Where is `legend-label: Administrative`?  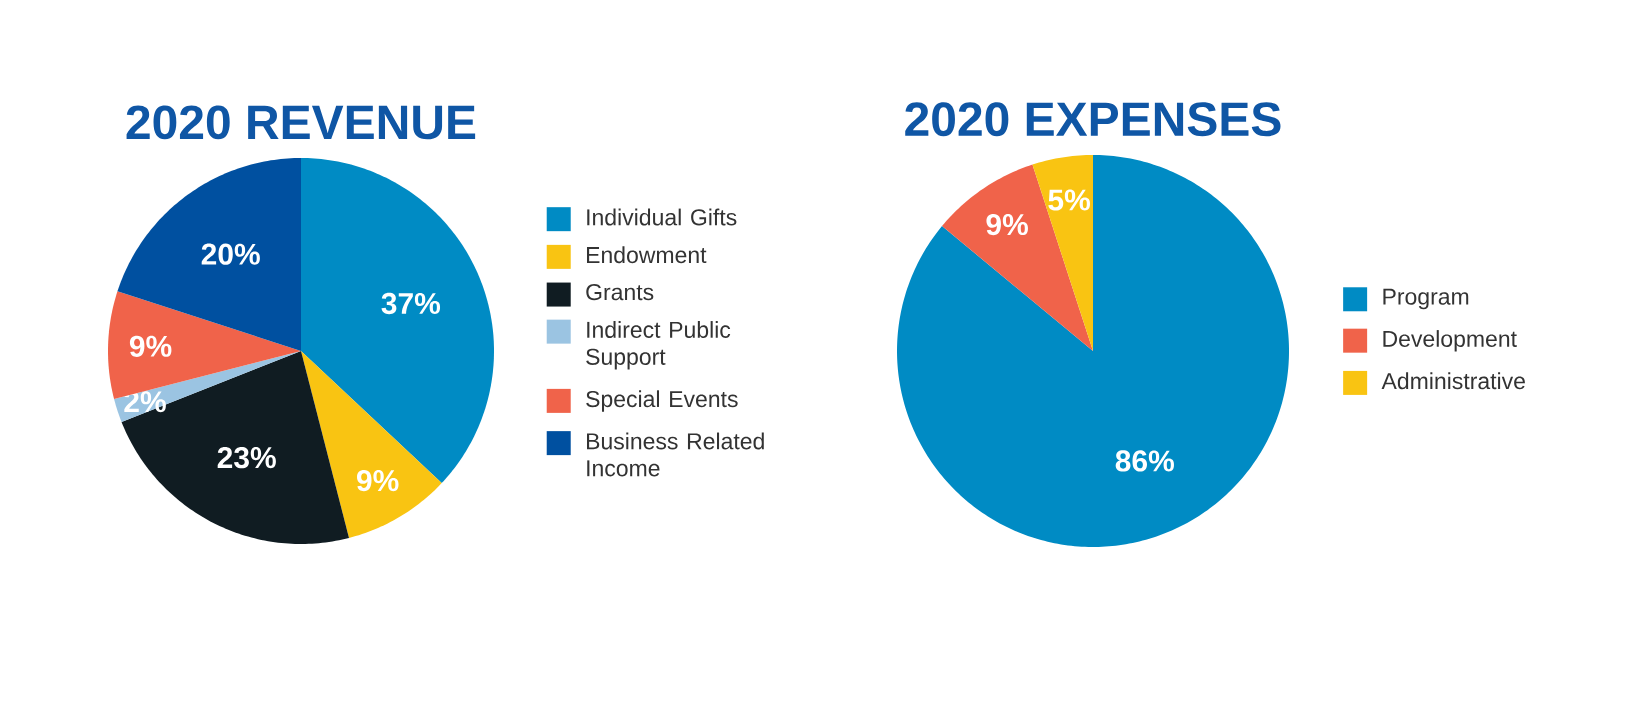 legend-label: Administrative is located at coordinates (1453, 381).